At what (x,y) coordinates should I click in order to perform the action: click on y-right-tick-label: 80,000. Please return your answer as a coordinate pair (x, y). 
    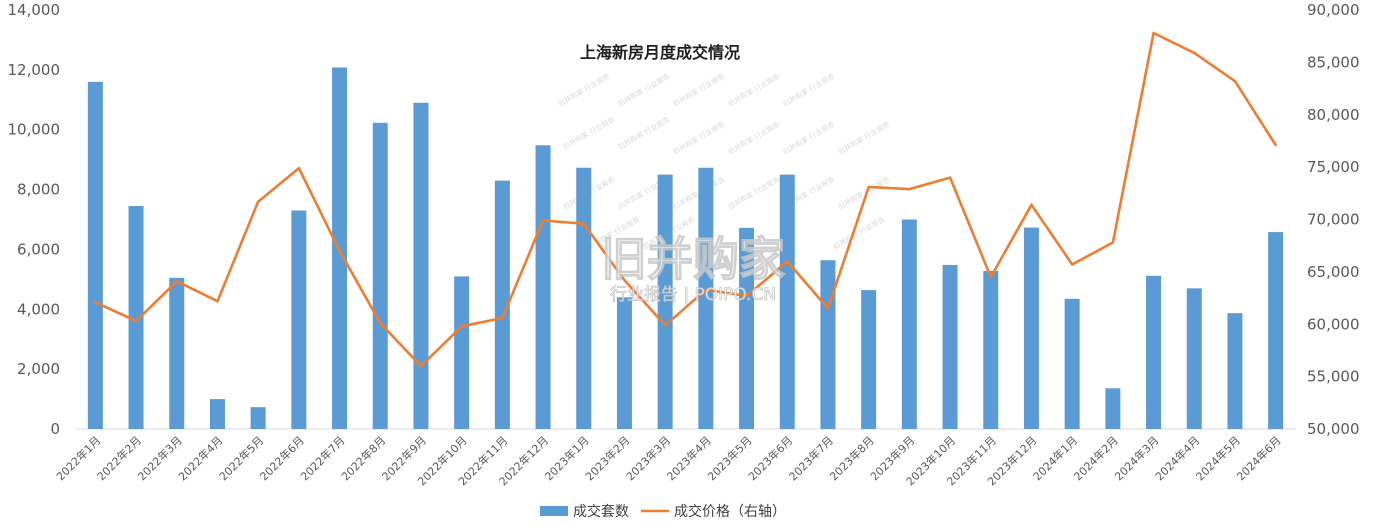
    Looking at the image, I should click on (1333, 115).